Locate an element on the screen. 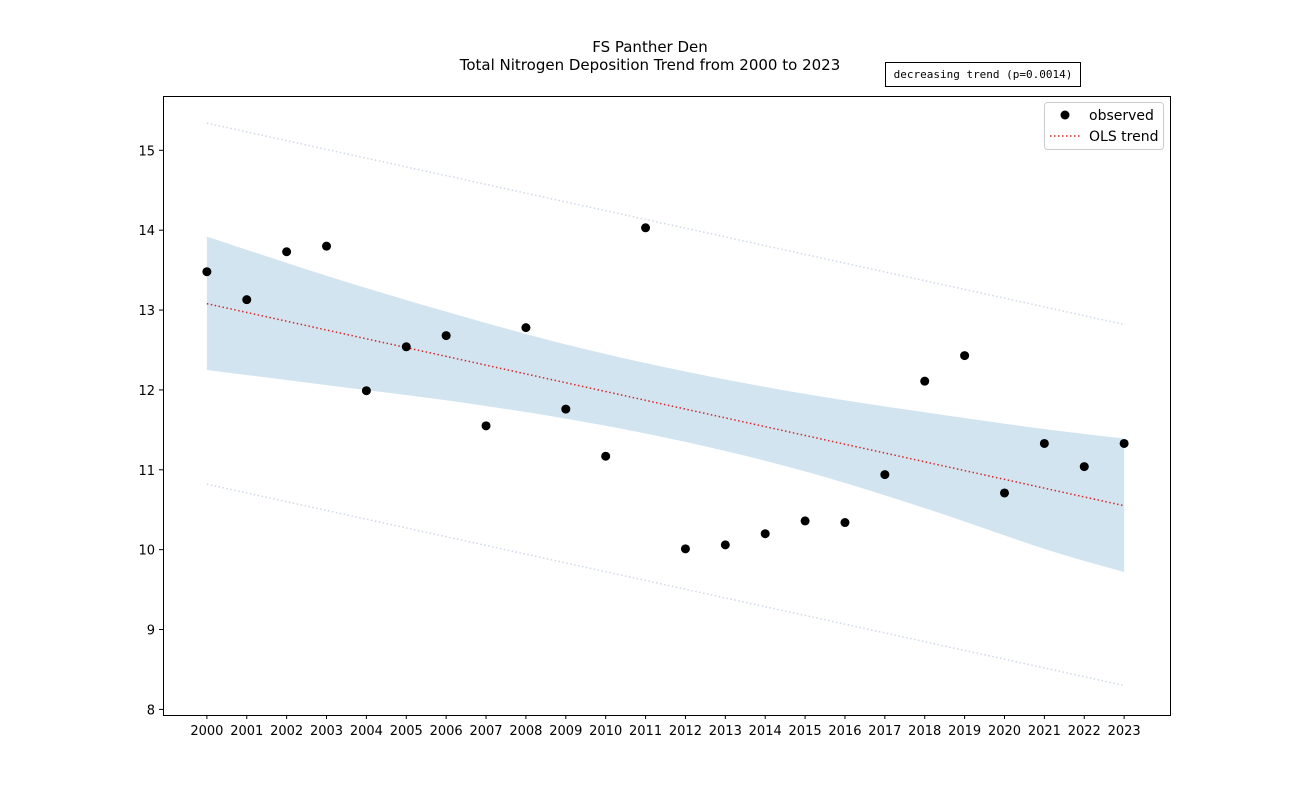  data-point-2020 is located at coordinates (1004, 493).